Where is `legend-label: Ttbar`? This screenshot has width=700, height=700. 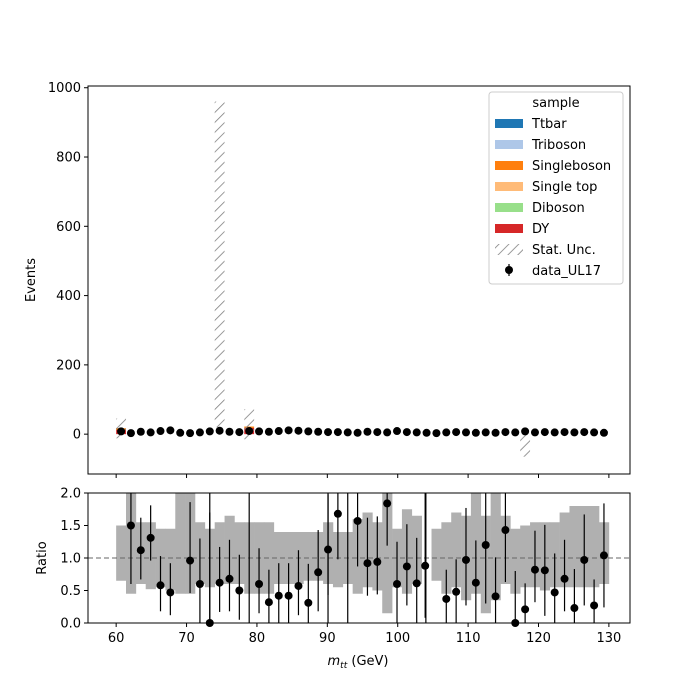
legend-label: Ttbar is located at coordinates (549, 124).